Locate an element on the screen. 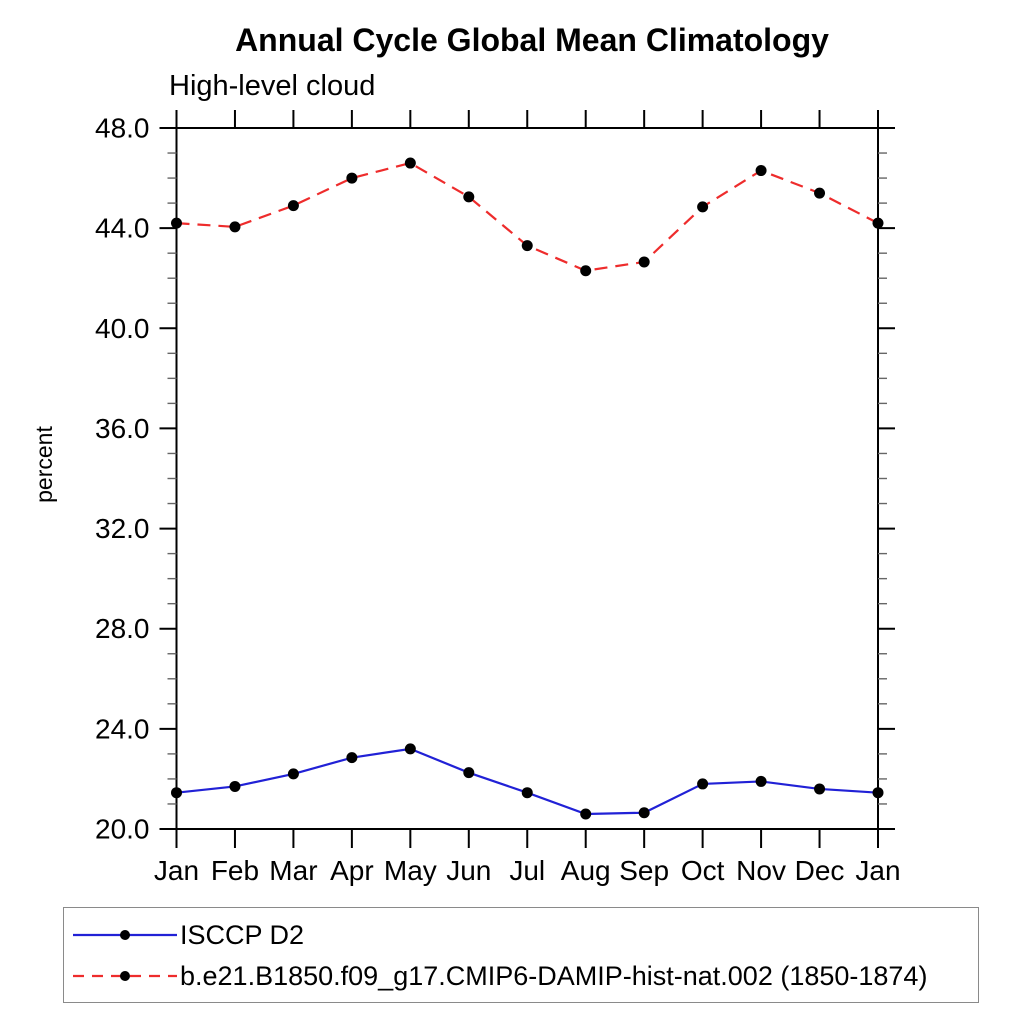 The image size is (1024, 1024). svg-text: Feb is located at coordinates (235, 870).